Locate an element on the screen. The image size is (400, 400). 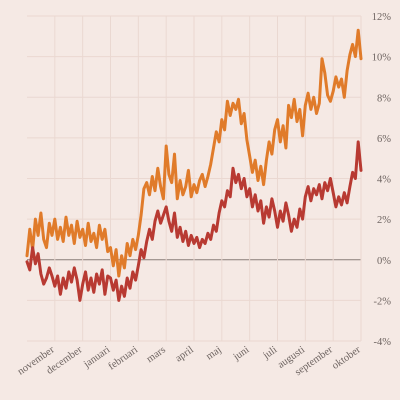
y-tick-label: 2% is located at coordinates (384, 220).